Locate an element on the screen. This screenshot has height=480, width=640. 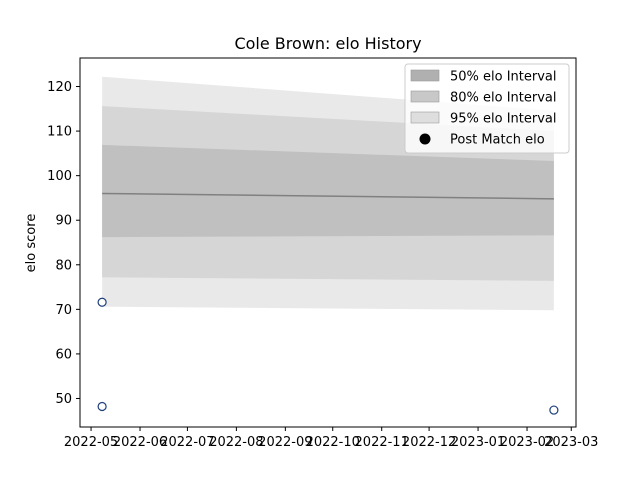
x-tick-label-2022-10: 2022-10 is located at coordinates (333, 442).